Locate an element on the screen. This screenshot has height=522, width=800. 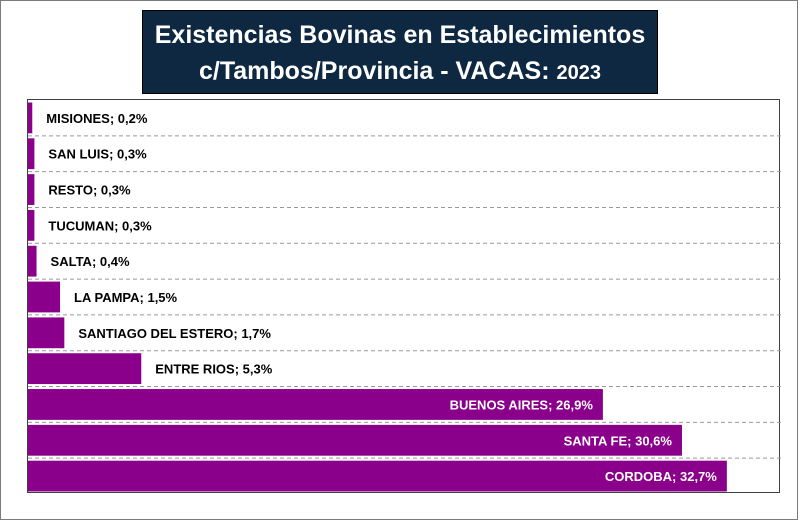
bar-san-luis is located at coordinates (31, 154).